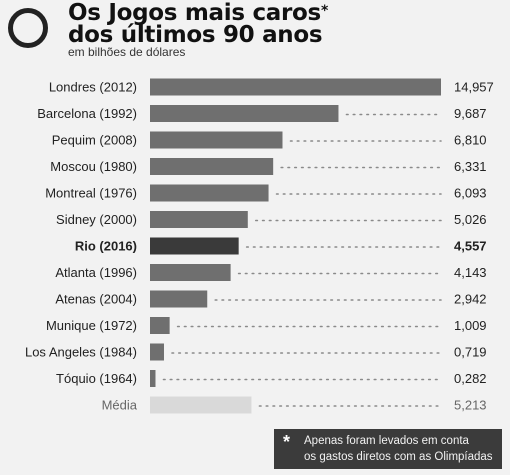 Image resolution: width=510 pixels, height=475 pixels. Describe the element at coordinates (81, 352) in the screenshot. I see `category-label-los-angeles-1984: Los Angeles (1984)` at that location.